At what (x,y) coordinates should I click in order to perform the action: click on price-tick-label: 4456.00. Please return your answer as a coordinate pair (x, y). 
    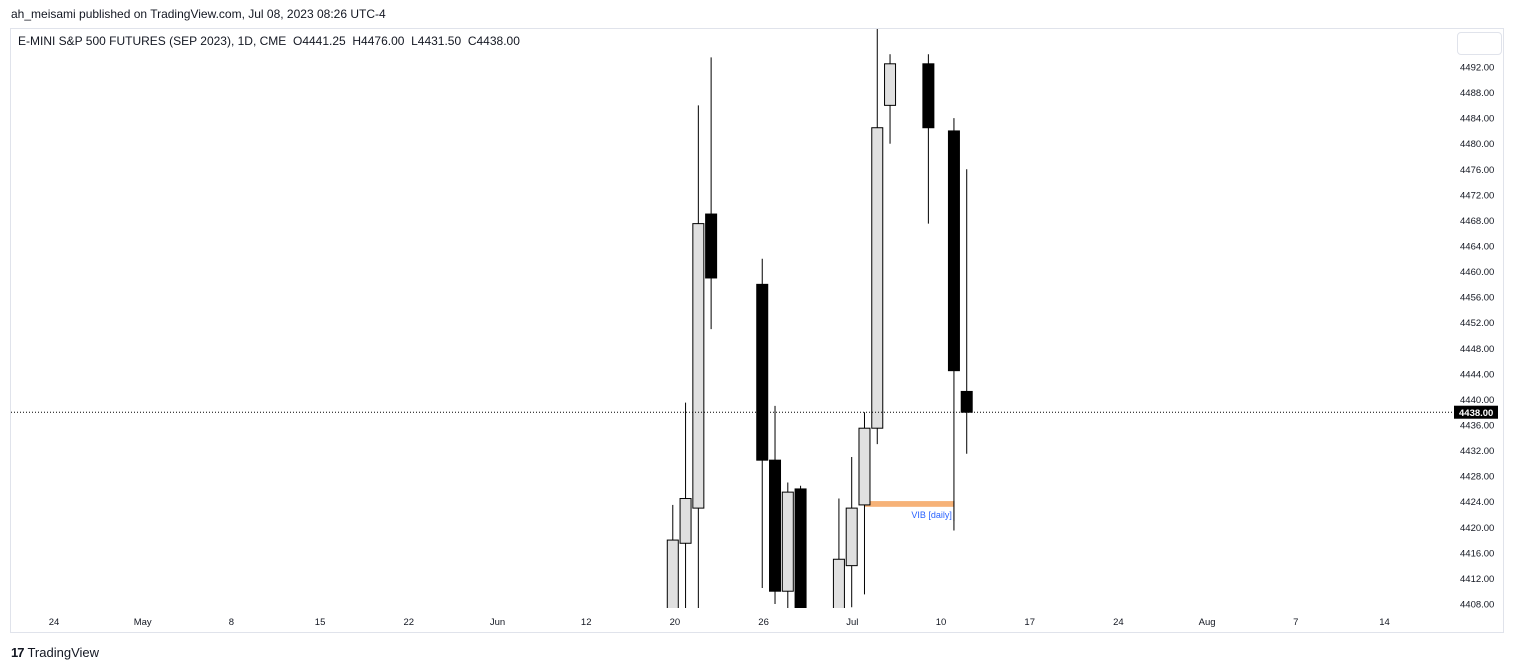
    Looking at the image, I should click on (1477, 298).